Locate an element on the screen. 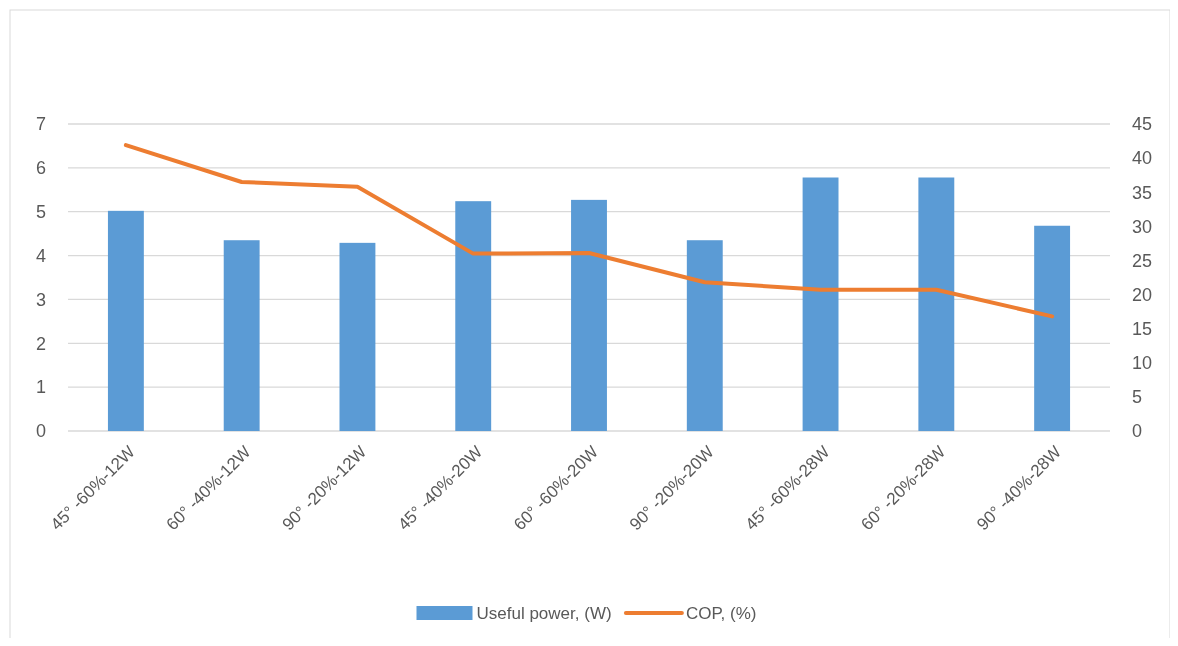  y2-tick-label: 0 is located at coordinates (1137, 431).